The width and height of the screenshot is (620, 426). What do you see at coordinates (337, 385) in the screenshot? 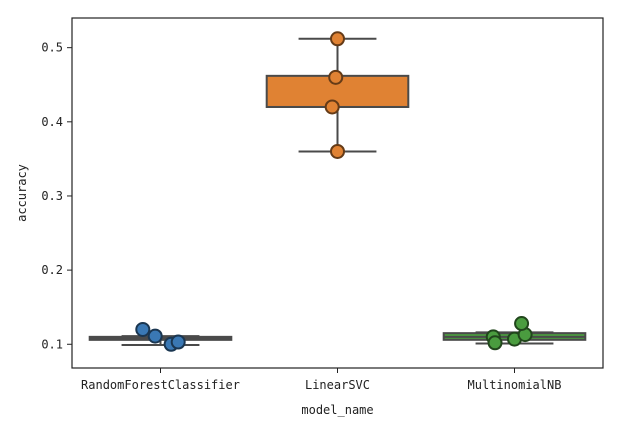
I see `x-tick-label: LinearSVC` at bounding box center [337, 385].